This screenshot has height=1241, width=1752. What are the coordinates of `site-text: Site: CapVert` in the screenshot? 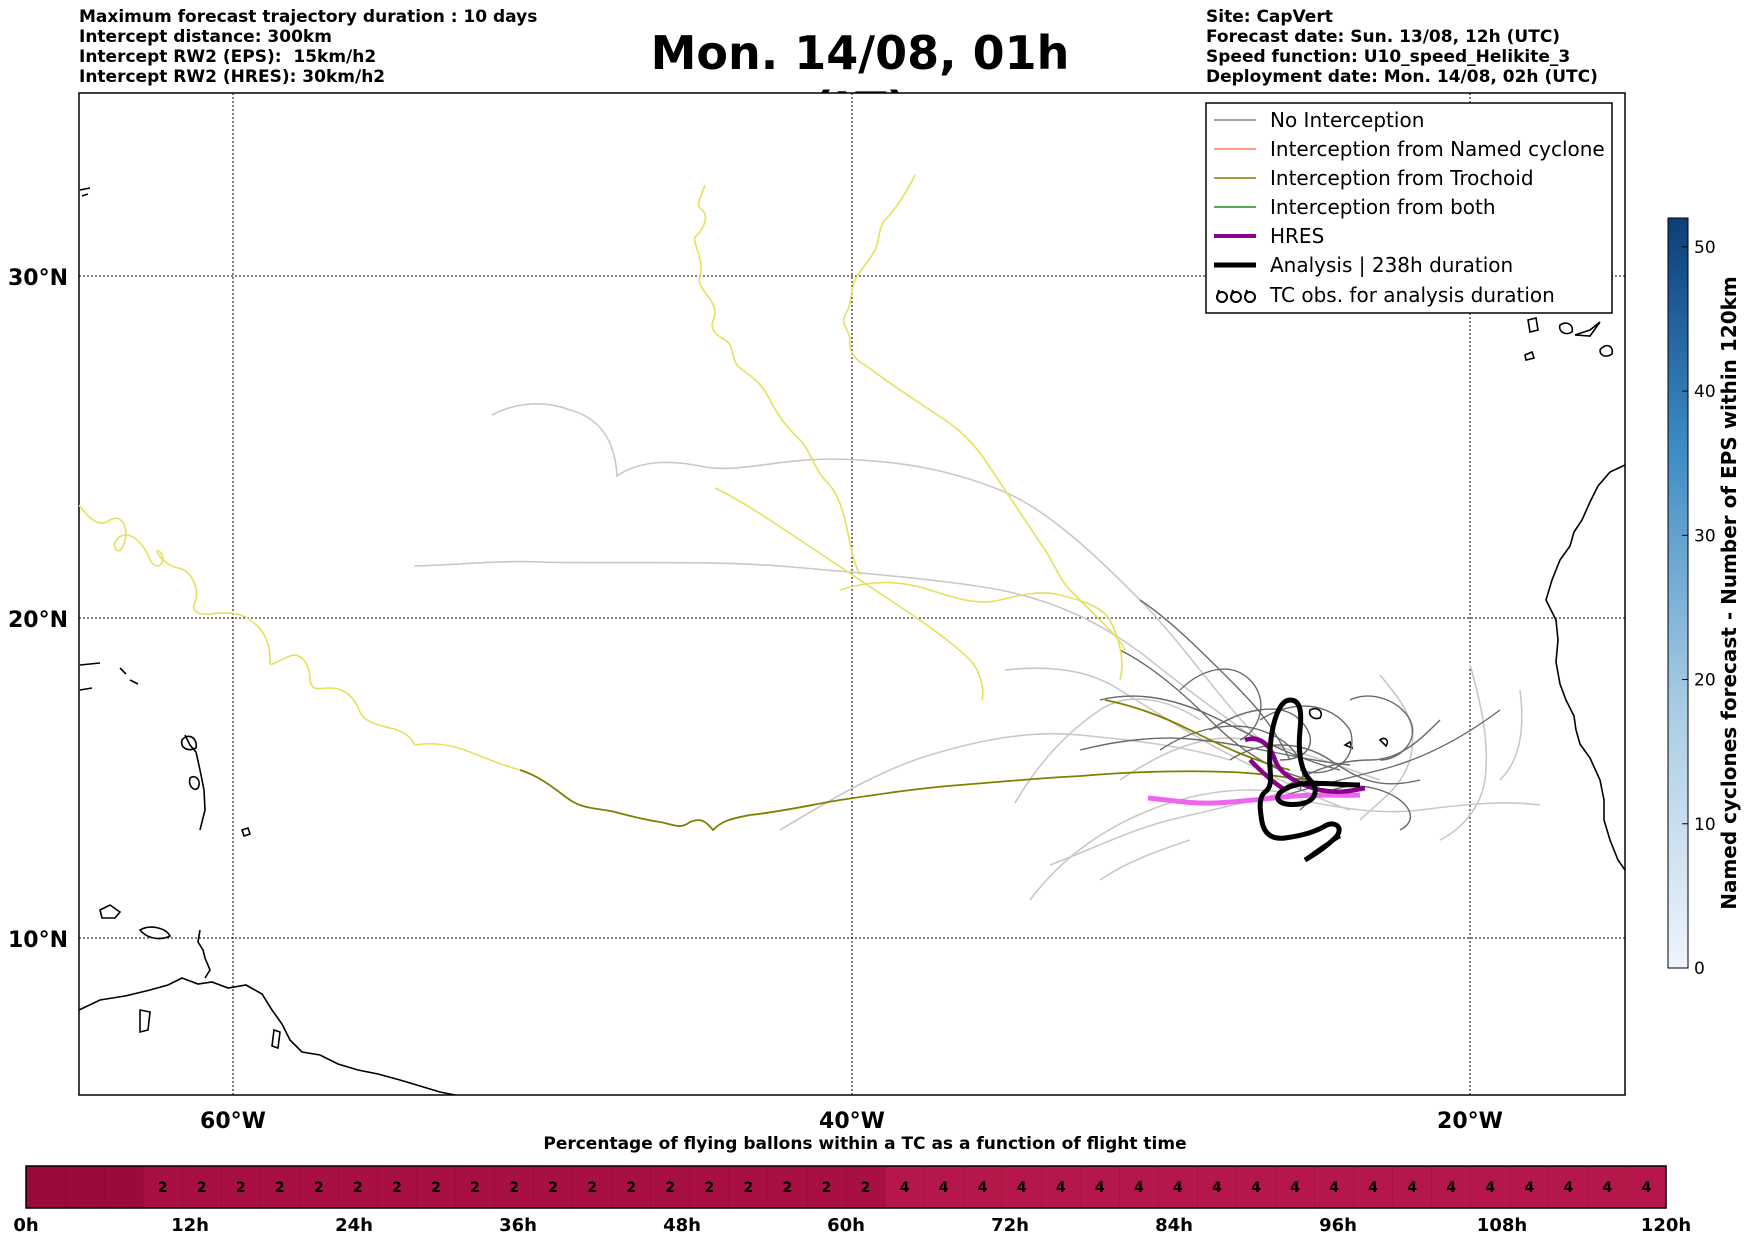 It's located at (1269, 17).